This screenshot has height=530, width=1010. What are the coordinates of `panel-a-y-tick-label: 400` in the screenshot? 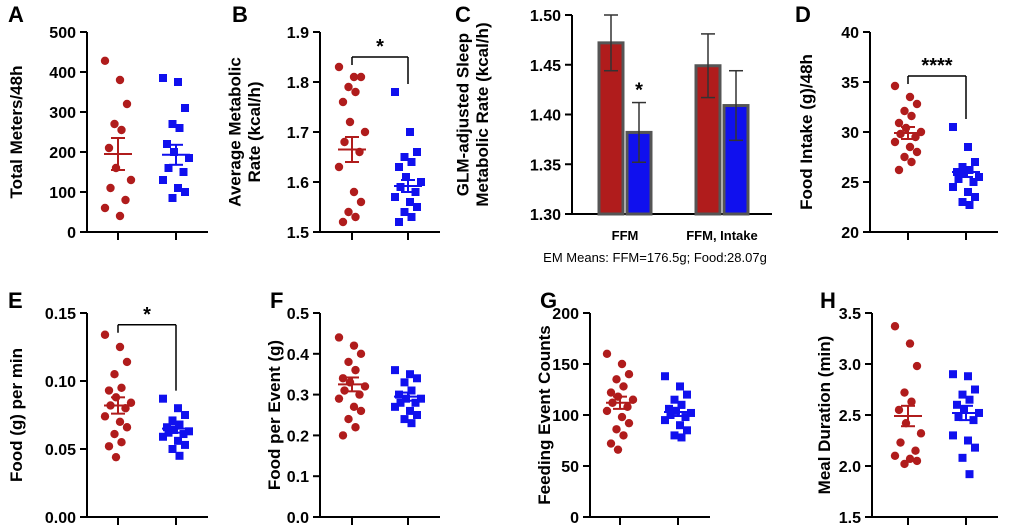 It's located at (62, 73).